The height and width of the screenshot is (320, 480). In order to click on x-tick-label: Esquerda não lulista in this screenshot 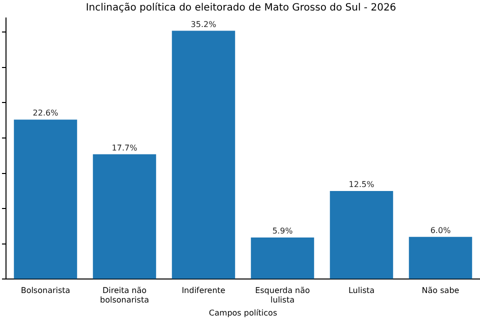, I will do `click(282, 295)`.